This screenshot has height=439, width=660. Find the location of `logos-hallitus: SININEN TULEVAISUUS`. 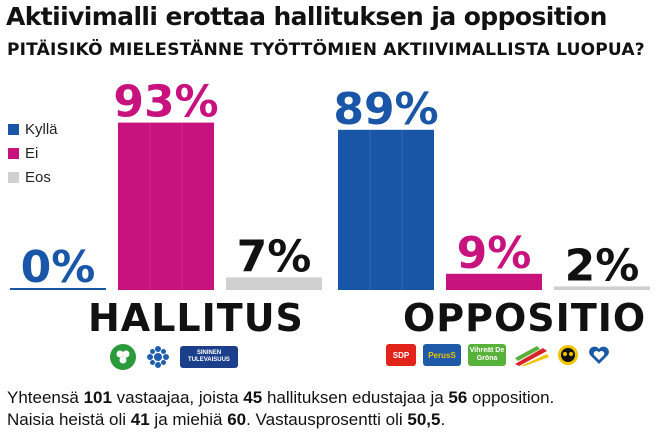

logos-hallitus: SININEN TULEVAISUUS is located at coordinates (174, 357).